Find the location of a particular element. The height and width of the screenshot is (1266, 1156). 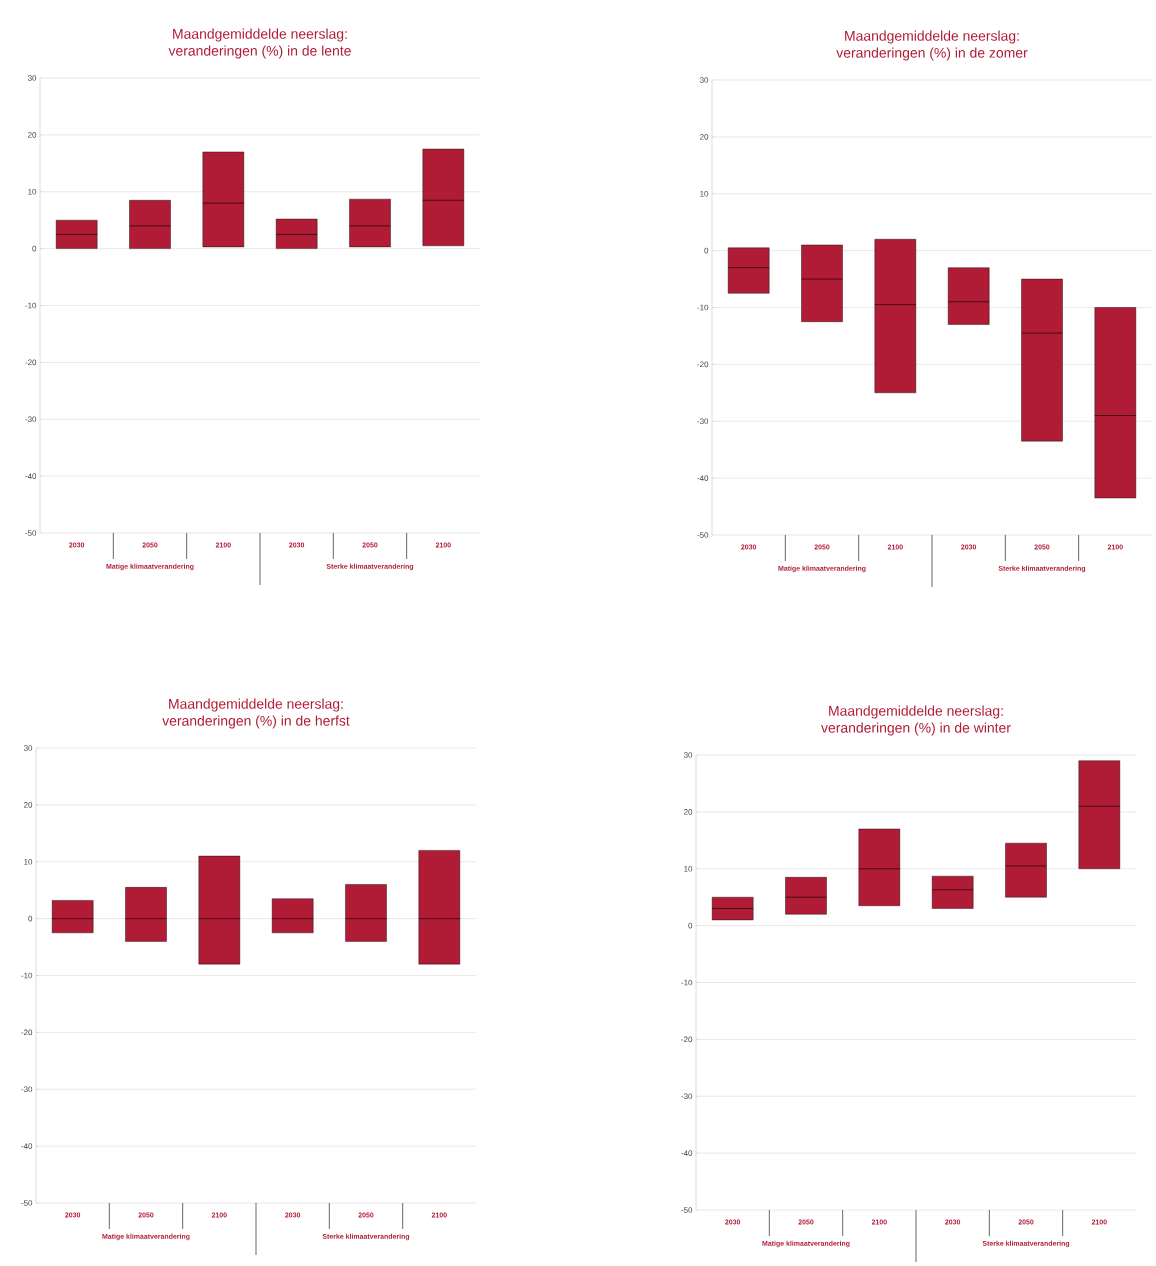

chart-subtitle: veranderingen (%) in de lente is located at coordinates (259, 52).